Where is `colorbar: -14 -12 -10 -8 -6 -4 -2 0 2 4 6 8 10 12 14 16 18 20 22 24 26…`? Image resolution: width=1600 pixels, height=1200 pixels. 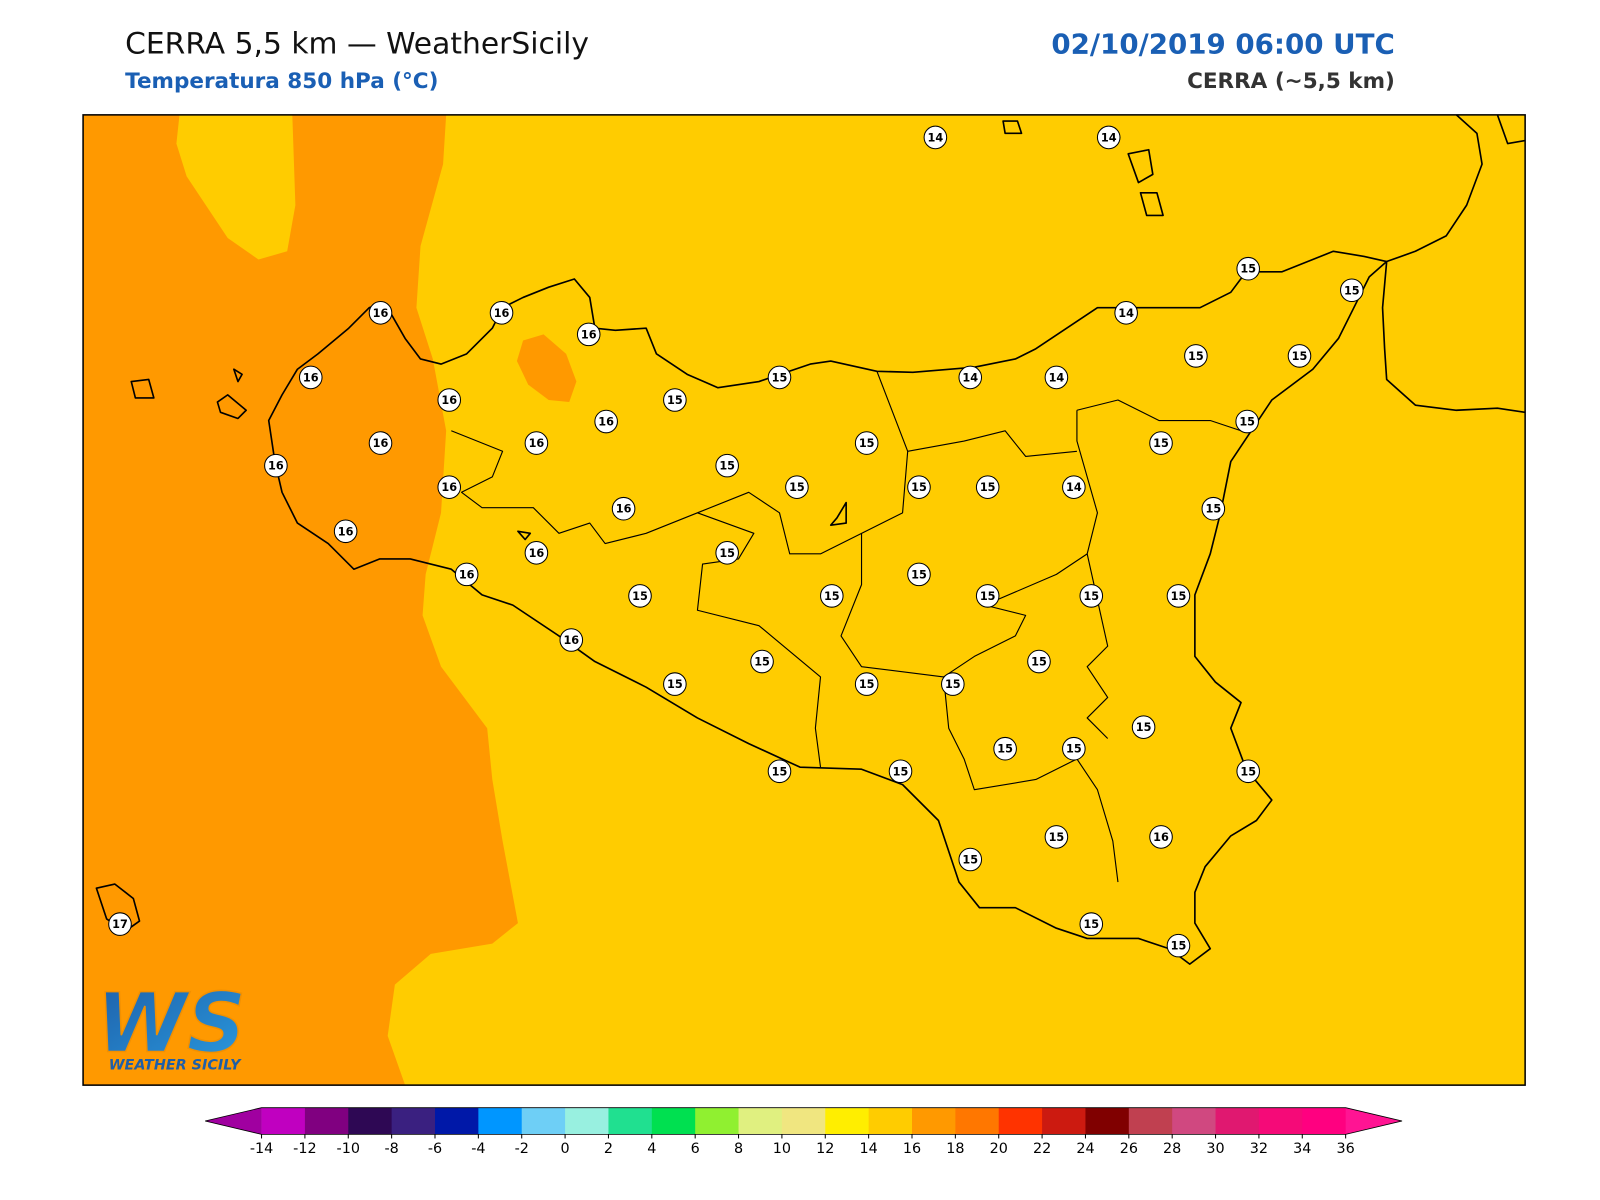
colorbar: -14 -12 -10 -8 -6 -4 -2 0 2 4 6 8 10 12 14 16 18 20 22 24 26… is located at coordinates (804, 1132).